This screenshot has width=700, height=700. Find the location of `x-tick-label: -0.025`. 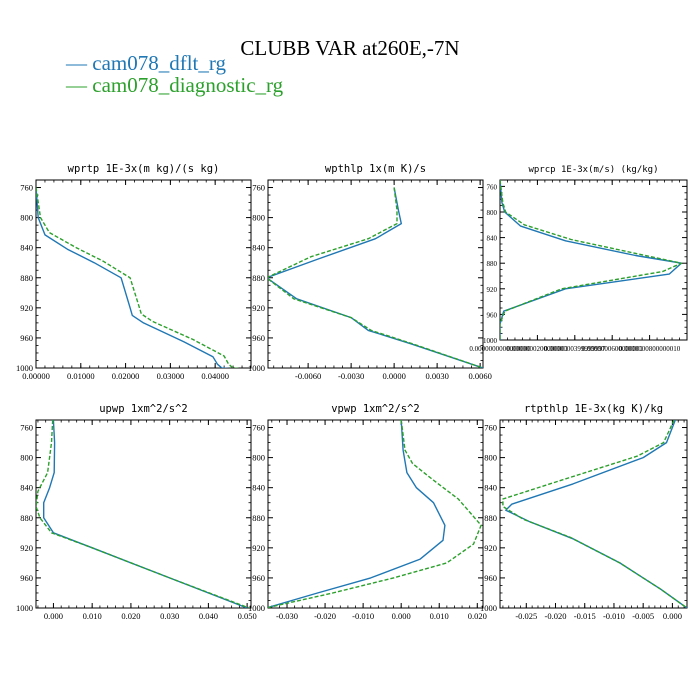

x-tick-label: -0.025 is located at coordinates (526, 616).